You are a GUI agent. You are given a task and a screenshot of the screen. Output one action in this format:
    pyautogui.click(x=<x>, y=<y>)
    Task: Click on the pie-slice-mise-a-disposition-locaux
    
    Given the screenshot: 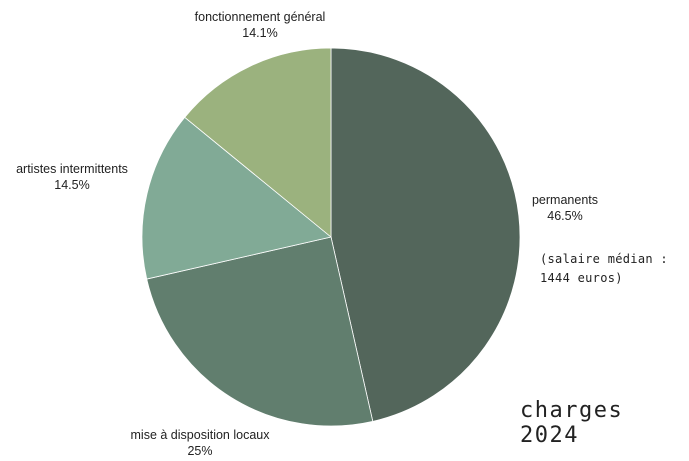 What is the action you would take?
    pyautogui.click(x=260, y=331)
    